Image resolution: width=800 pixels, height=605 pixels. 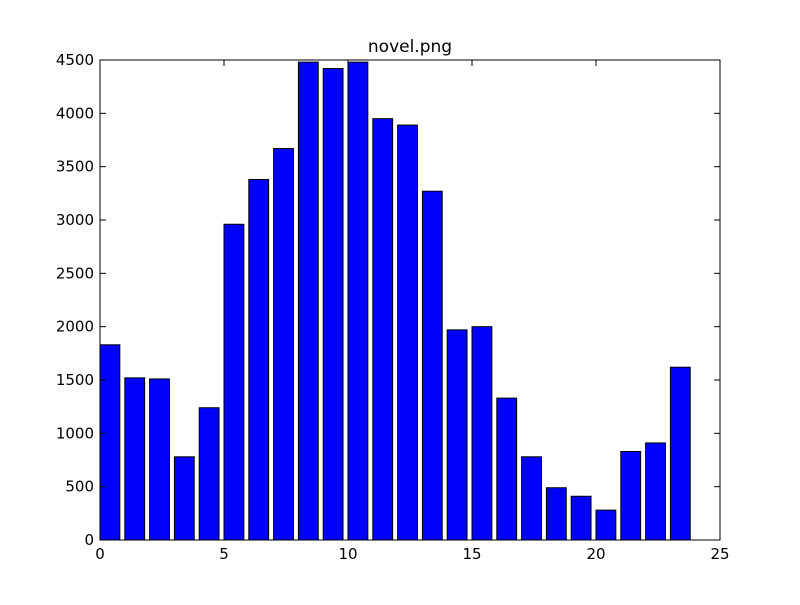 I want to click on y-tick-label: 3500, so click(x=75, y=167).